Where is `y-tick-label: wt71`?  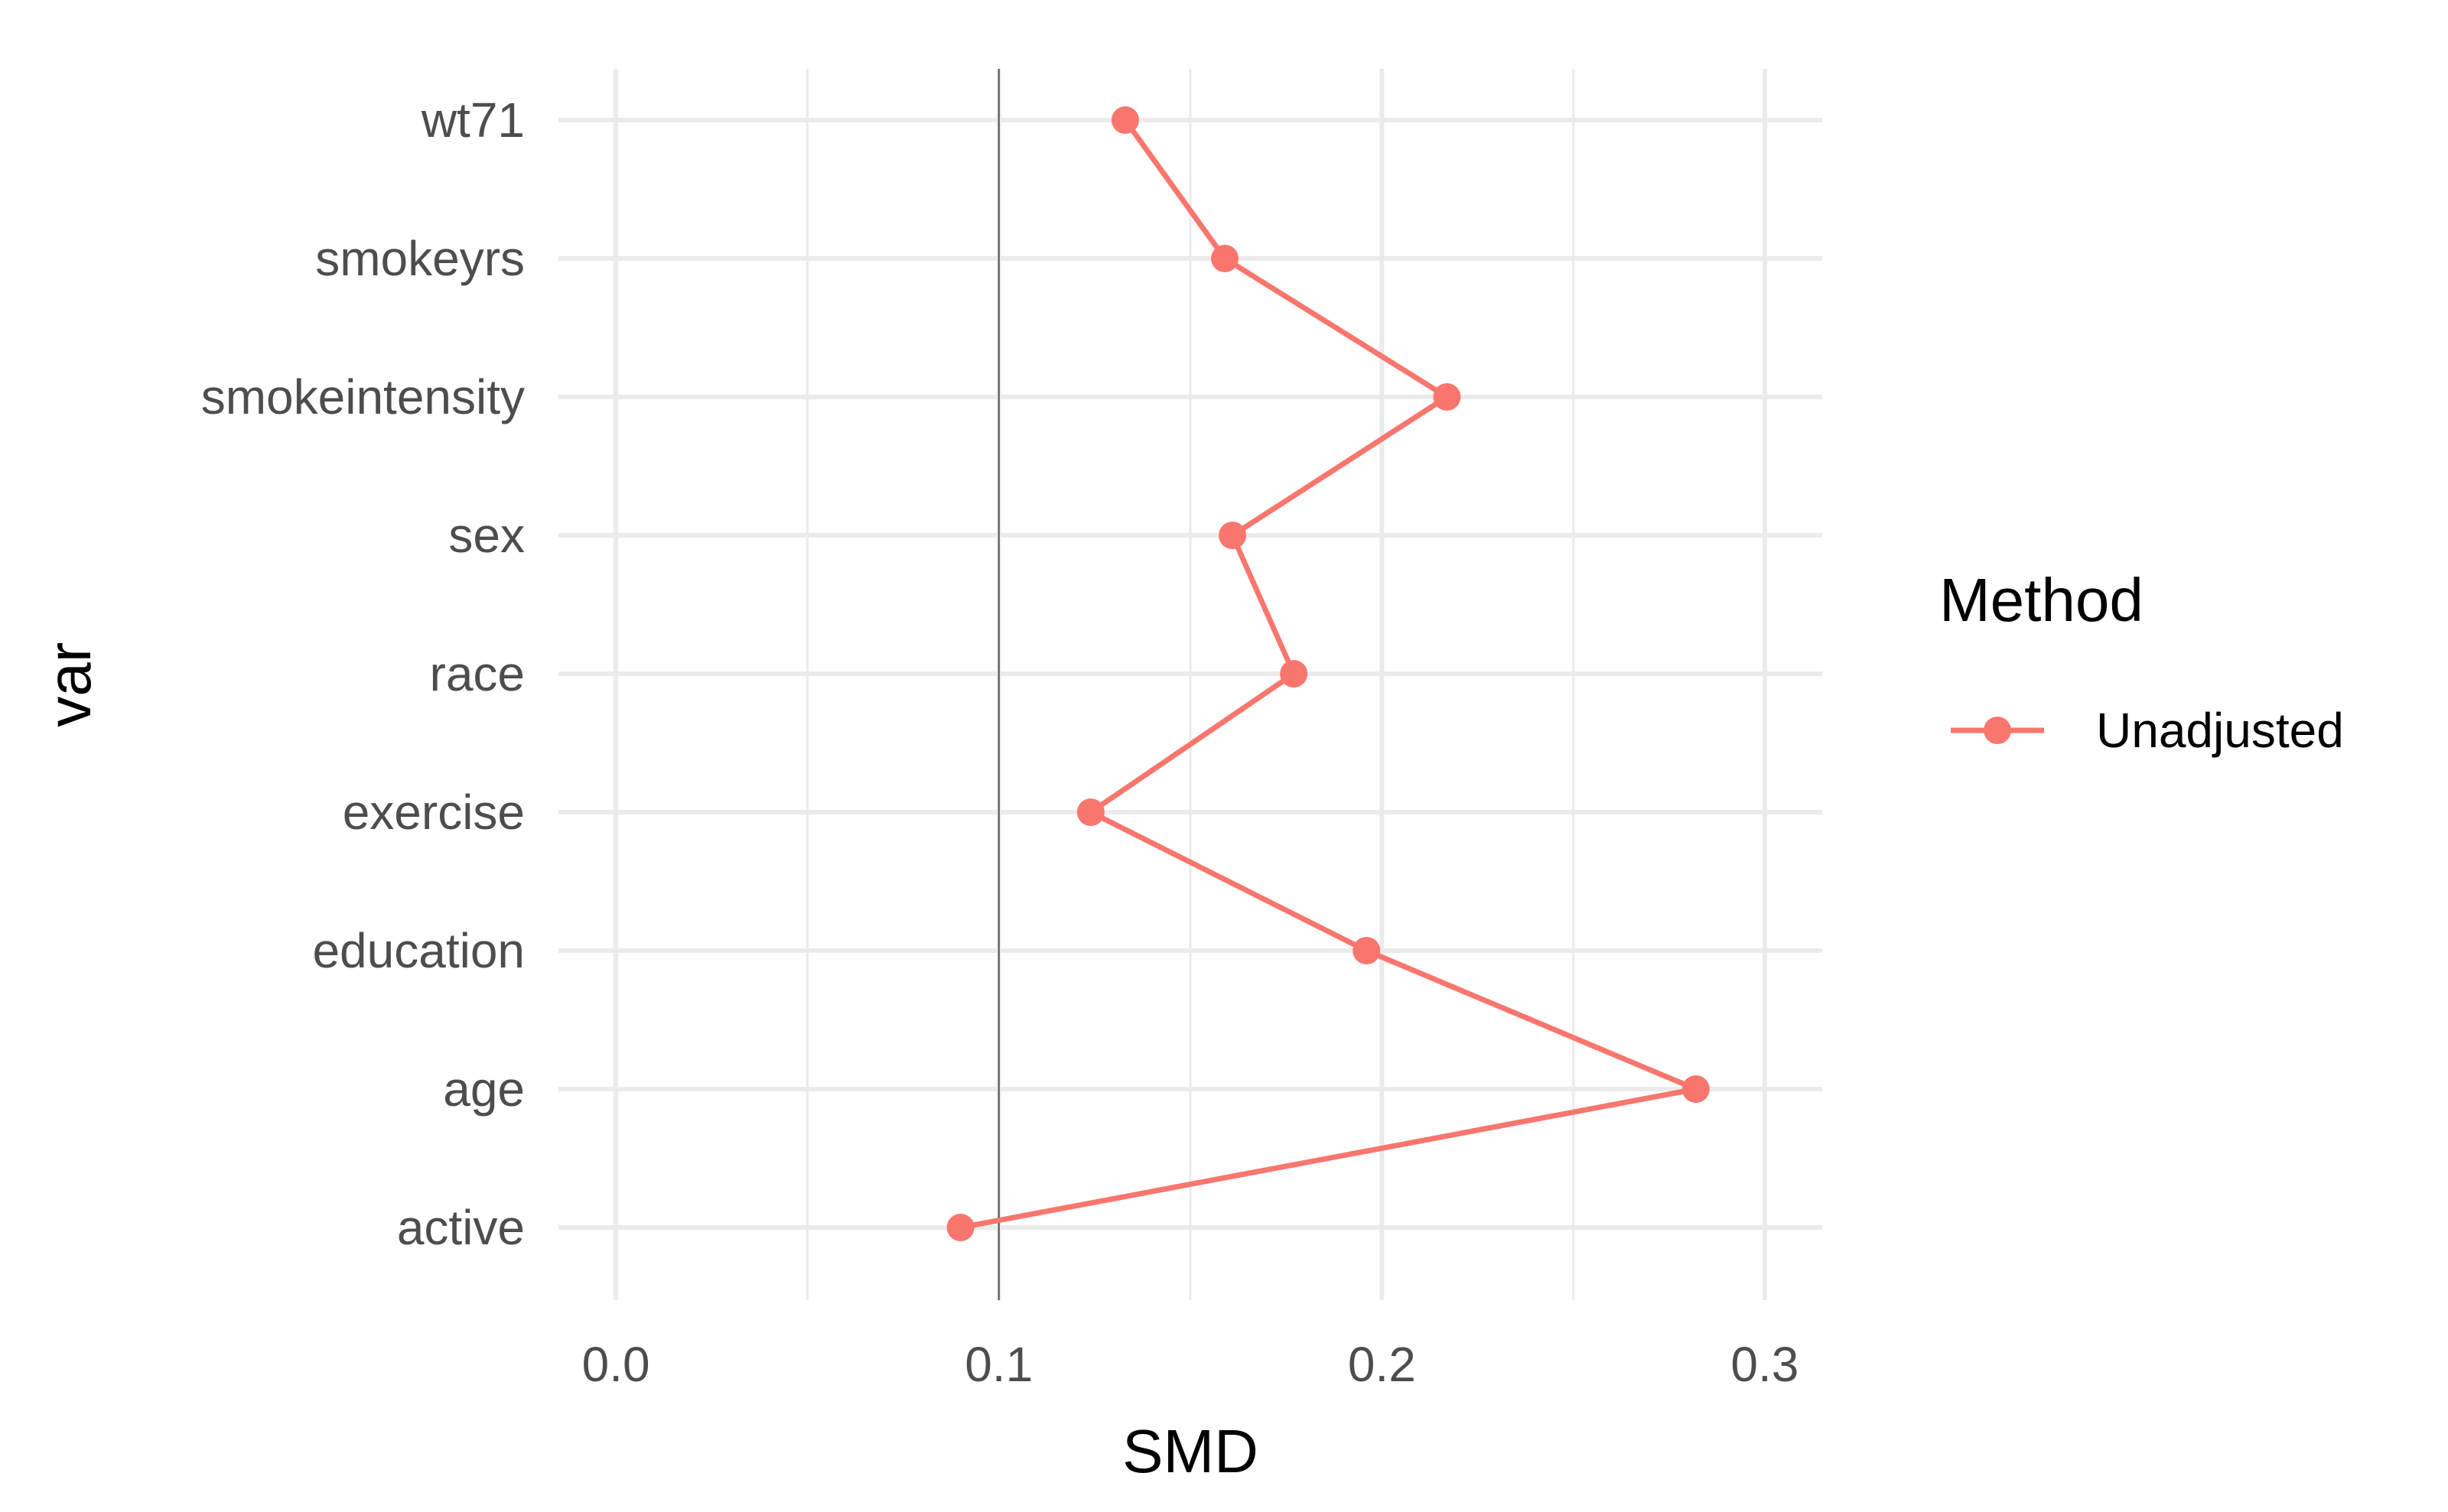
y-tick-label: wt71 is located at coordinates (473, 120).